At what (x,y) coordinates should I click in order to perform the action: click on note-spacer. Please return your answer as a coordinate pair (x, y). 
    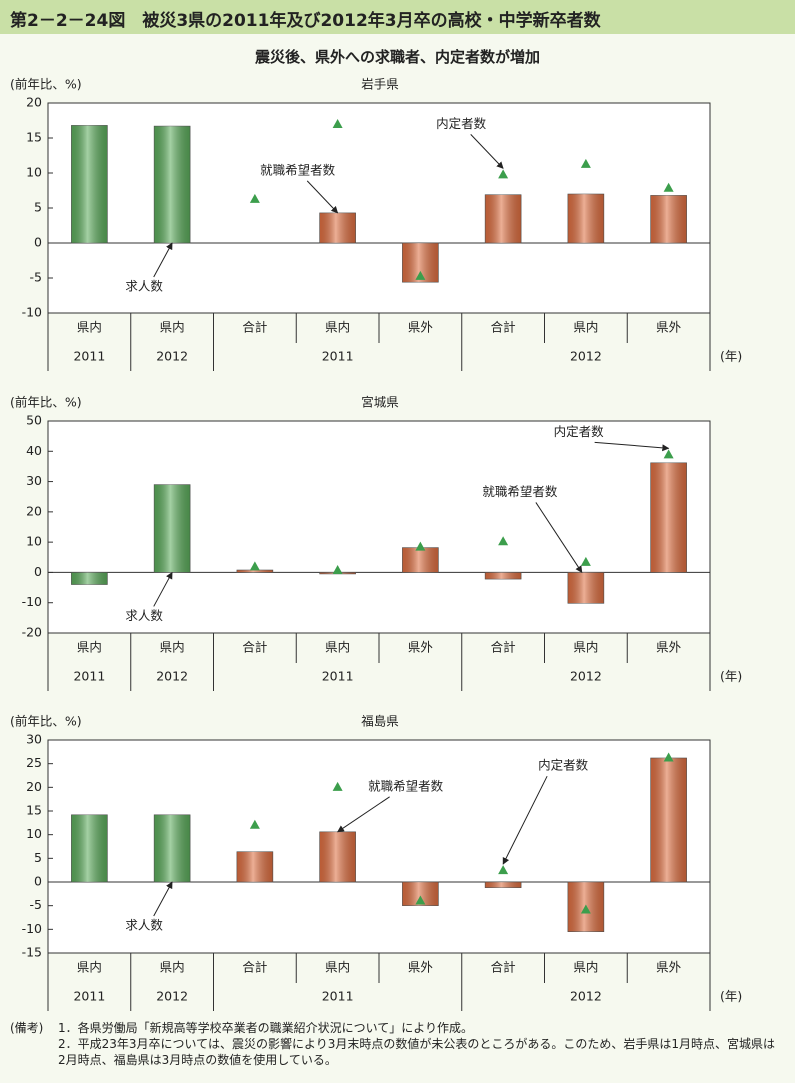
    Looking at the image, I should click on (34, 1052).